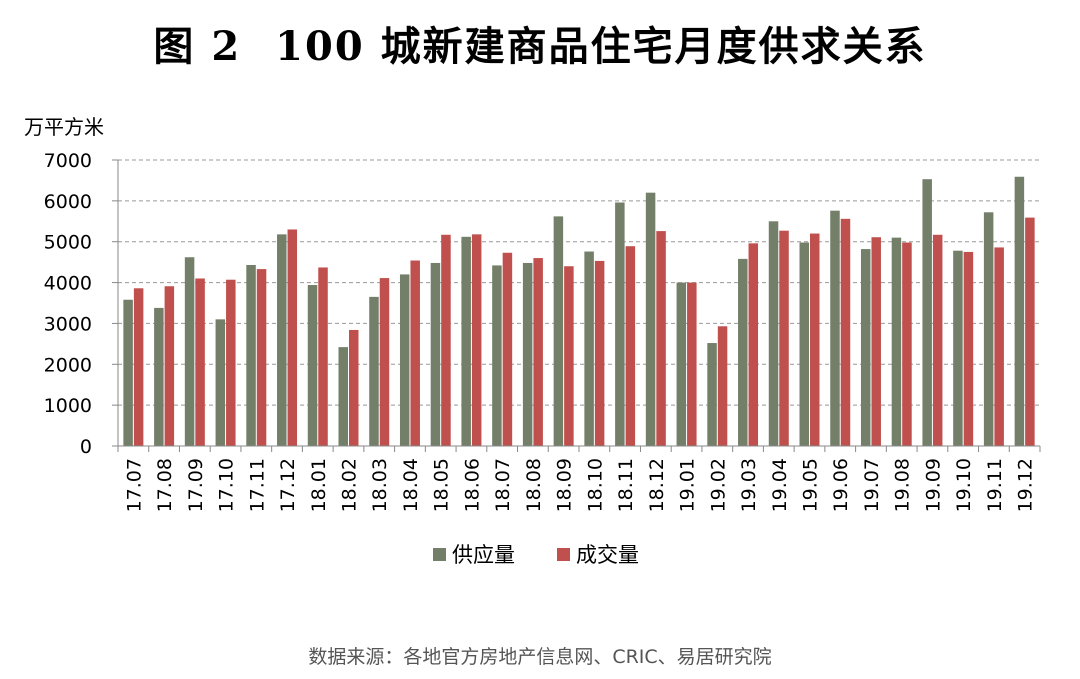 The image size is (1080, 679). I want to click on legend: 供应量 成交量, so click(536, 555).